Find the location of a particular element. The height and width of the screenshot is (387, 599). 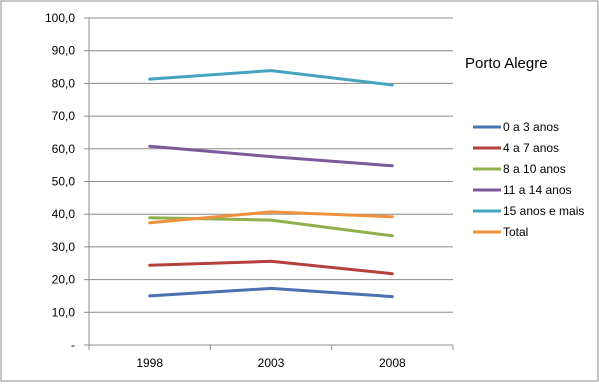

x-tick-label: 1998 is located at coordinates (149, 363).